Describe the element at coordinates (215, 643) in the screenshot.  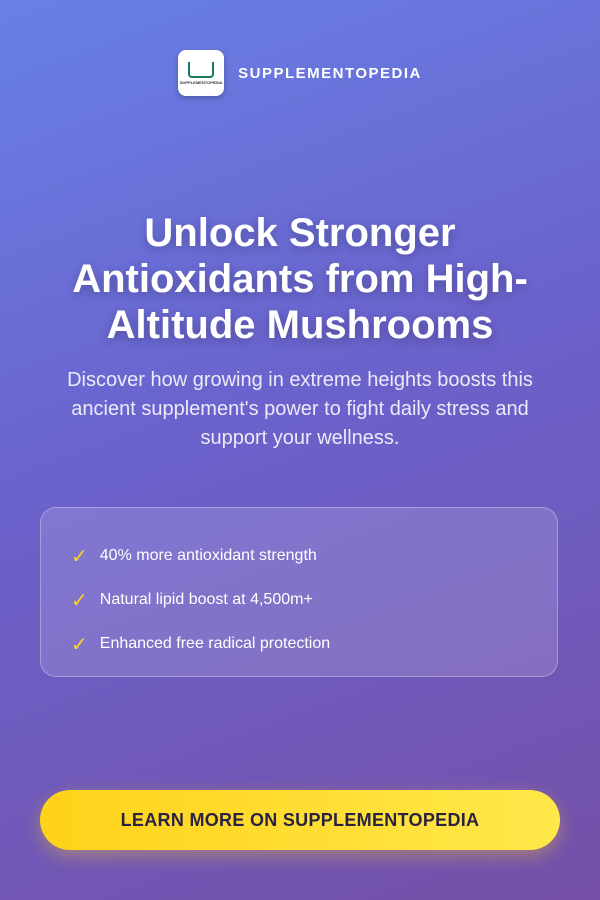
I see `benefit-text: Enhanced free radical protection` at that location.